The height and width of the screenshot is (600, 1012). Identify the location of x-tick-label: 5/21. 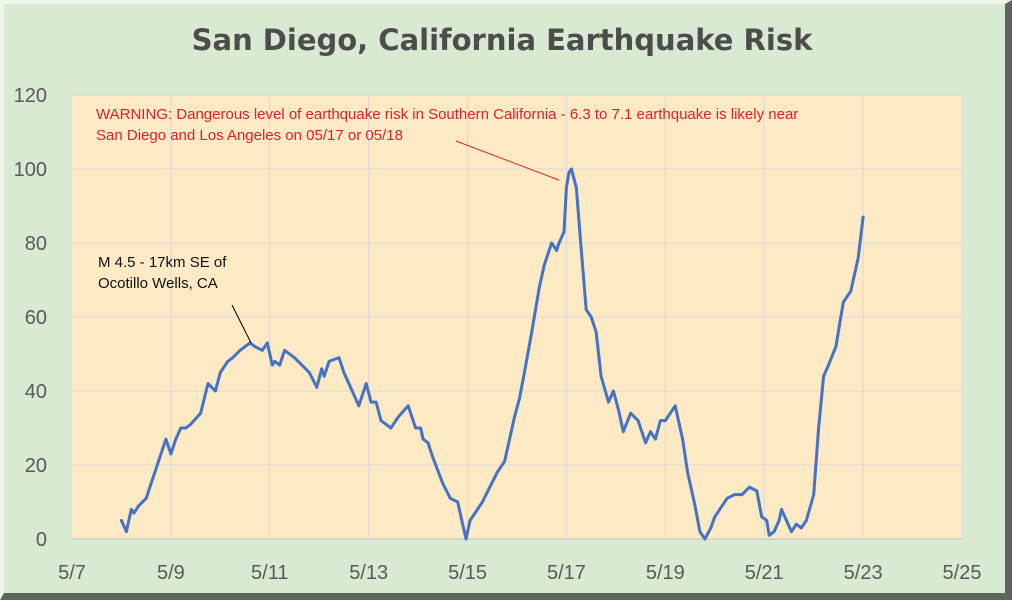
(764, 573).